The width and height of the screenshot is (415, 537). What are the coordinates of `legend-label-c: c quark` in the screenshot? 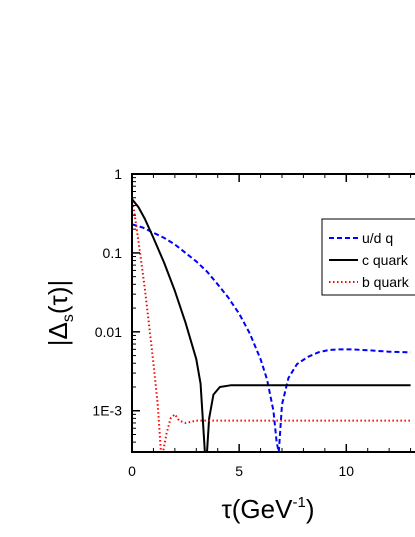 It's located at (385, 260).